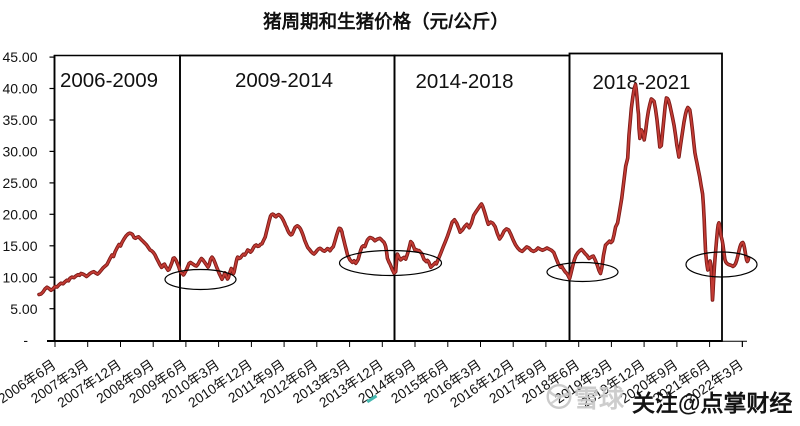  Describe the element at coordinates (19, 152) in the screenshot. I see `svg-text: 30.00` at that location.